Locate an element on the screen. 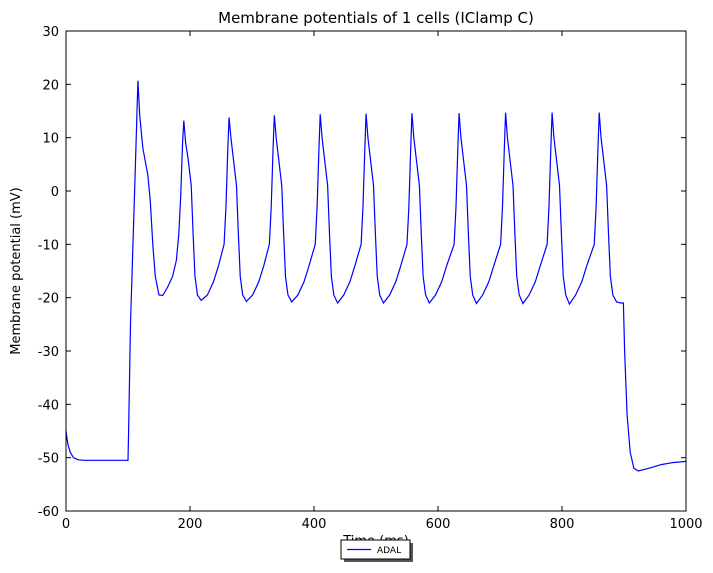  y-tick-label: 0 is located at coordinates (55, 192).